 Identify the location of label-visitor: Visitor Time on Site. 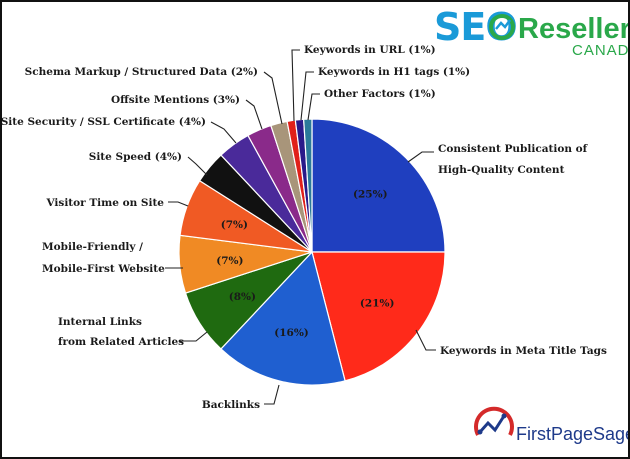
(104, 203).